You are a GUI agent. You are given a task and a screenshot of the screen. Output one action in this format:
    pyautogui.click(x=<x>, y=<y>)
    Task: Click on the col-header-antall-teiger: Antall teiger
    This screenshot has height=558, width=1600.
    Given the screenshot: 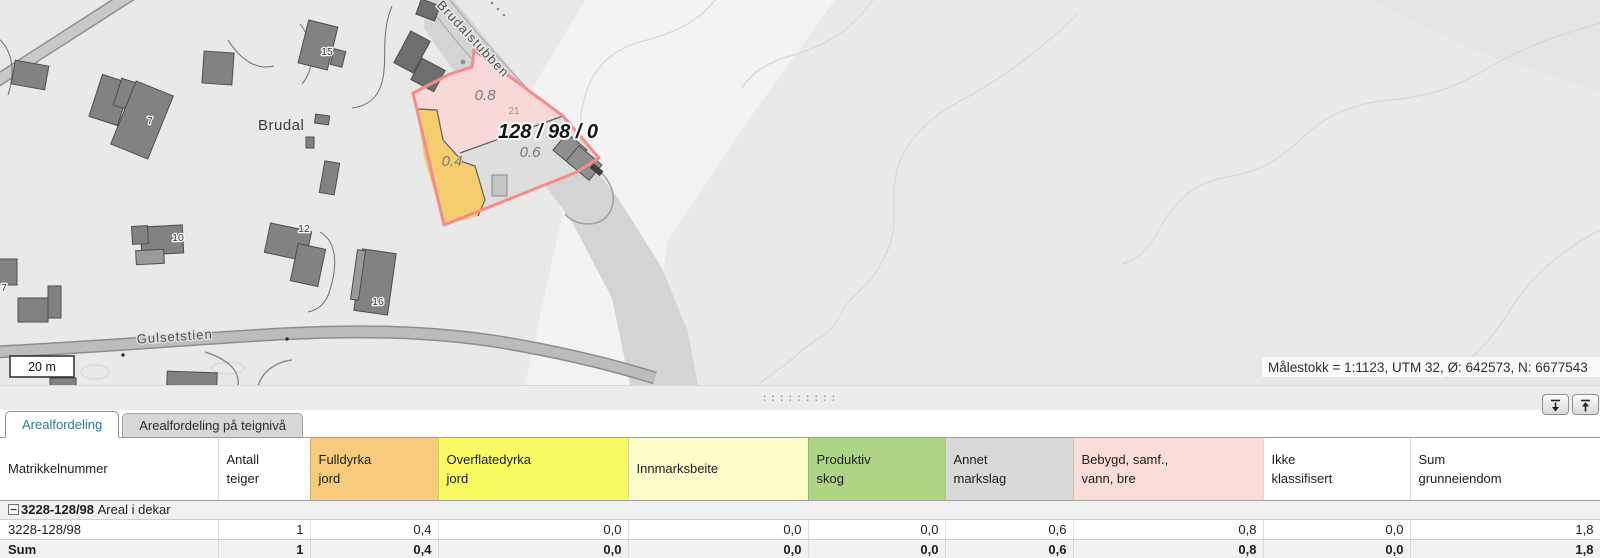 What is the action you would take?
    pyautogui.click(x=264, y=469)
    